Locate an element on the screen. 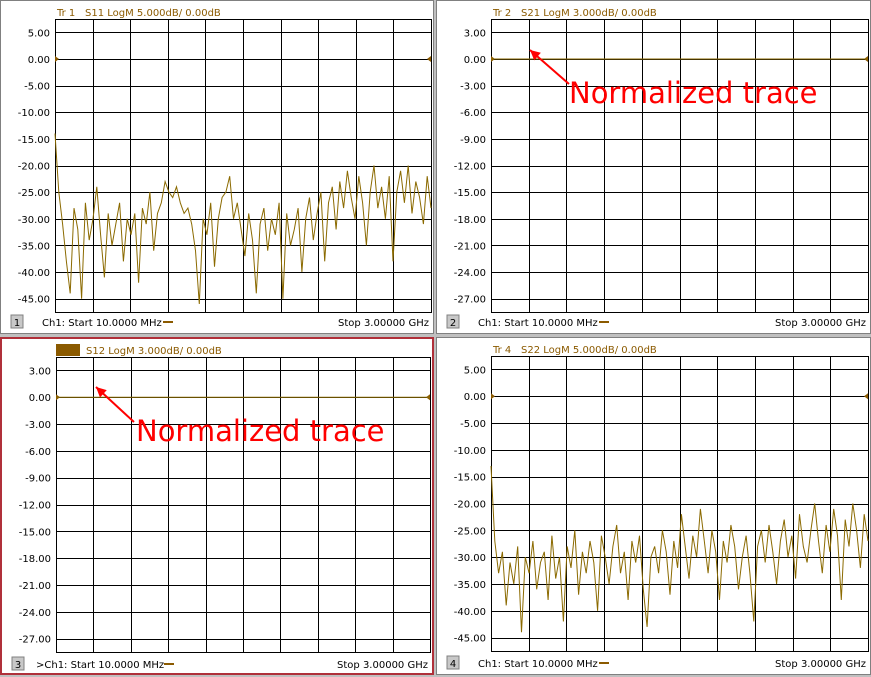  channel-index: 4 is located at coordinates (453, 664).